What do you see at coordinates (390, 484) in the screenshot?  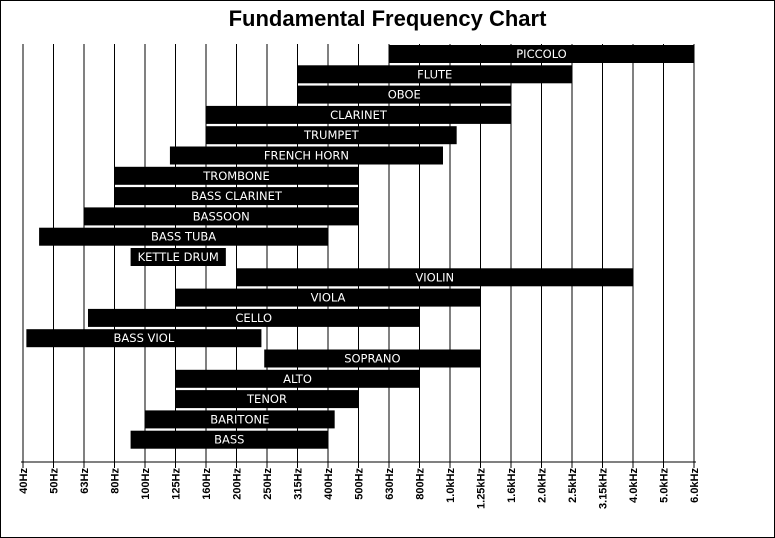 I see `tick-label: 630Hz` at bounding box center [390, 484].